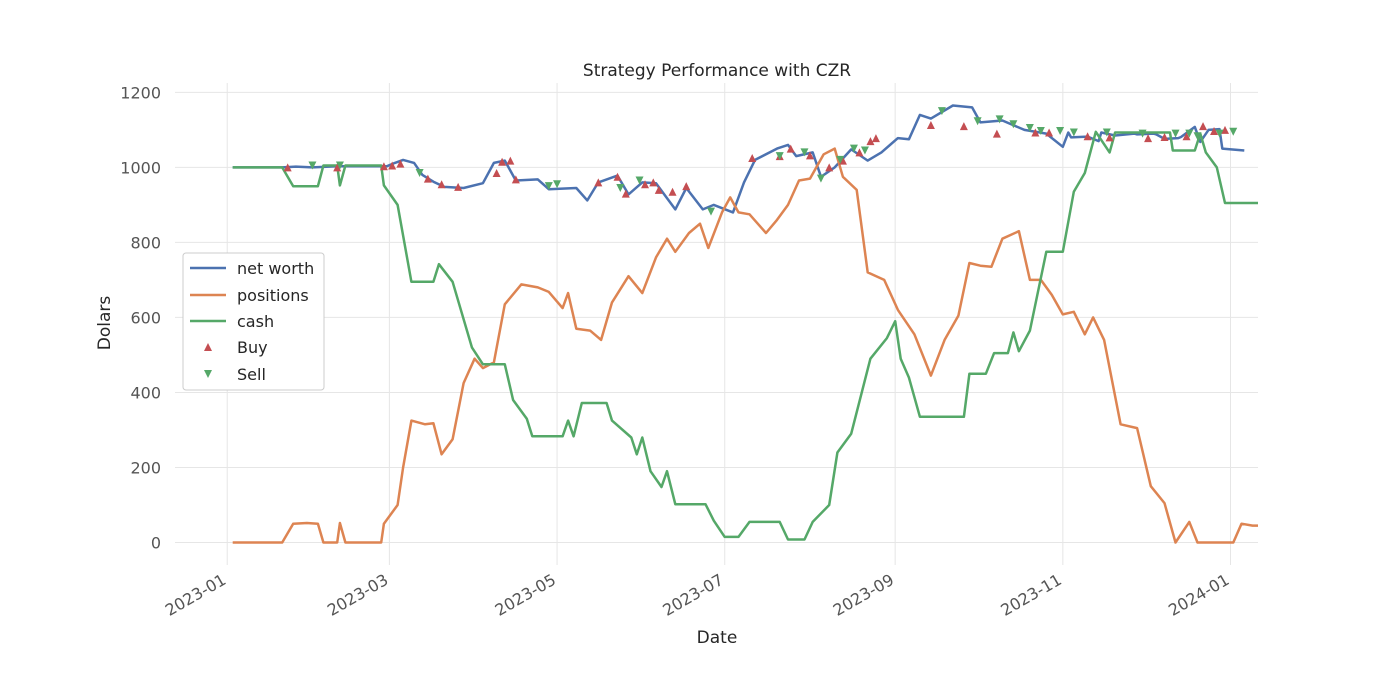  I want to click on x-tick-label: 2023-11, so click(1030, 595).